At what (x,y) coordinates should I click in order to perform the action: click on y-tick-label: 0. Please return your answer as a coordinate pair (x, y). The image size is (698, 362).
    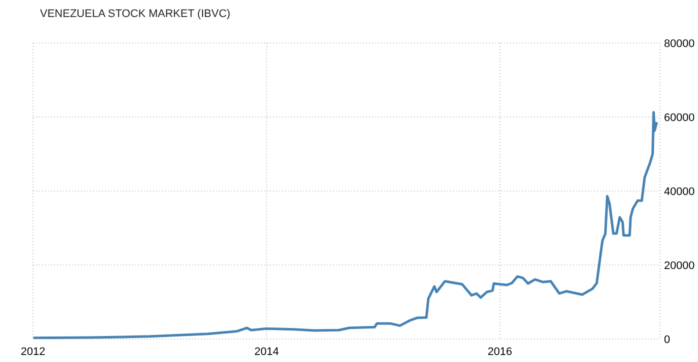
    Looking at the image, I should click on (667, 340).